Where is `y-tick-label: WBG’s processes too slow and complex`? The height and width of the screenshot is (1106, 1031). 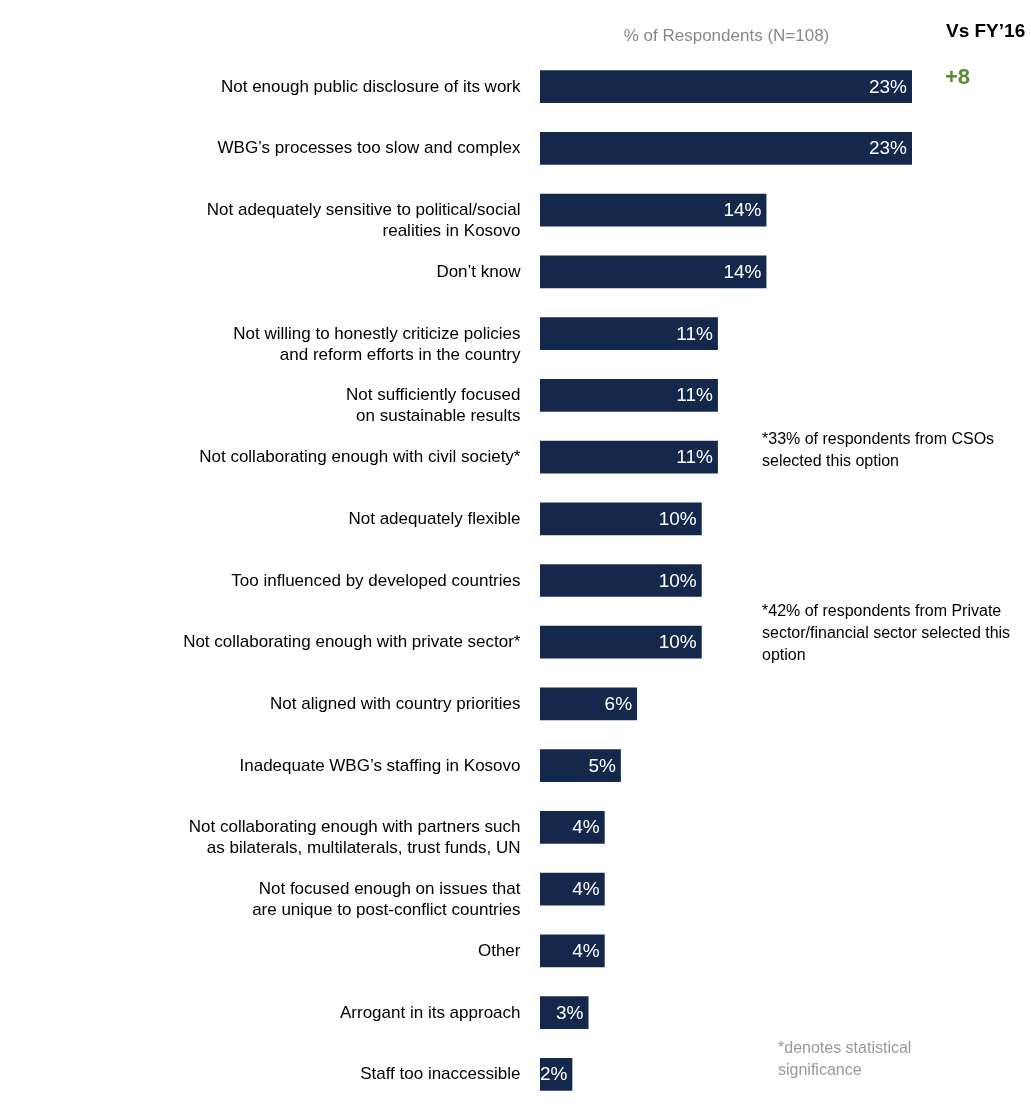 y-tick-label: WBG’s processes too slow and complex is located at coordinates (369, 148).